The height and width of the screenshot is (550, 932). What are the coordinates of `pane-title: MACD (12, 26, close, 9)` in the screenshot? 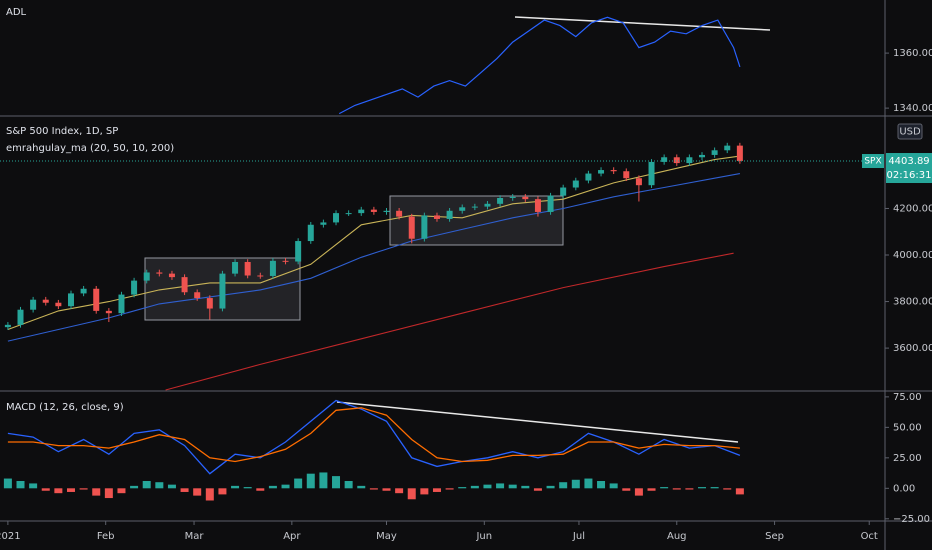 It's located at (65, 407).